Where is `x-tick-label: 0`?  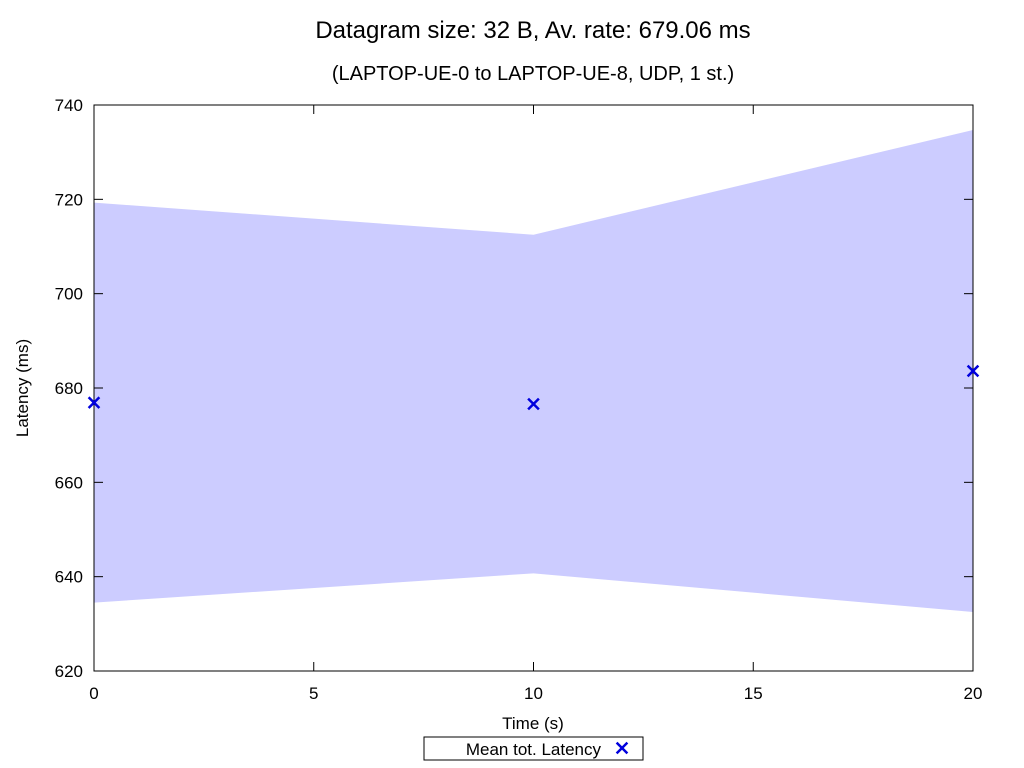 x-tick-label: 0 is located at coordinates (93, 693).